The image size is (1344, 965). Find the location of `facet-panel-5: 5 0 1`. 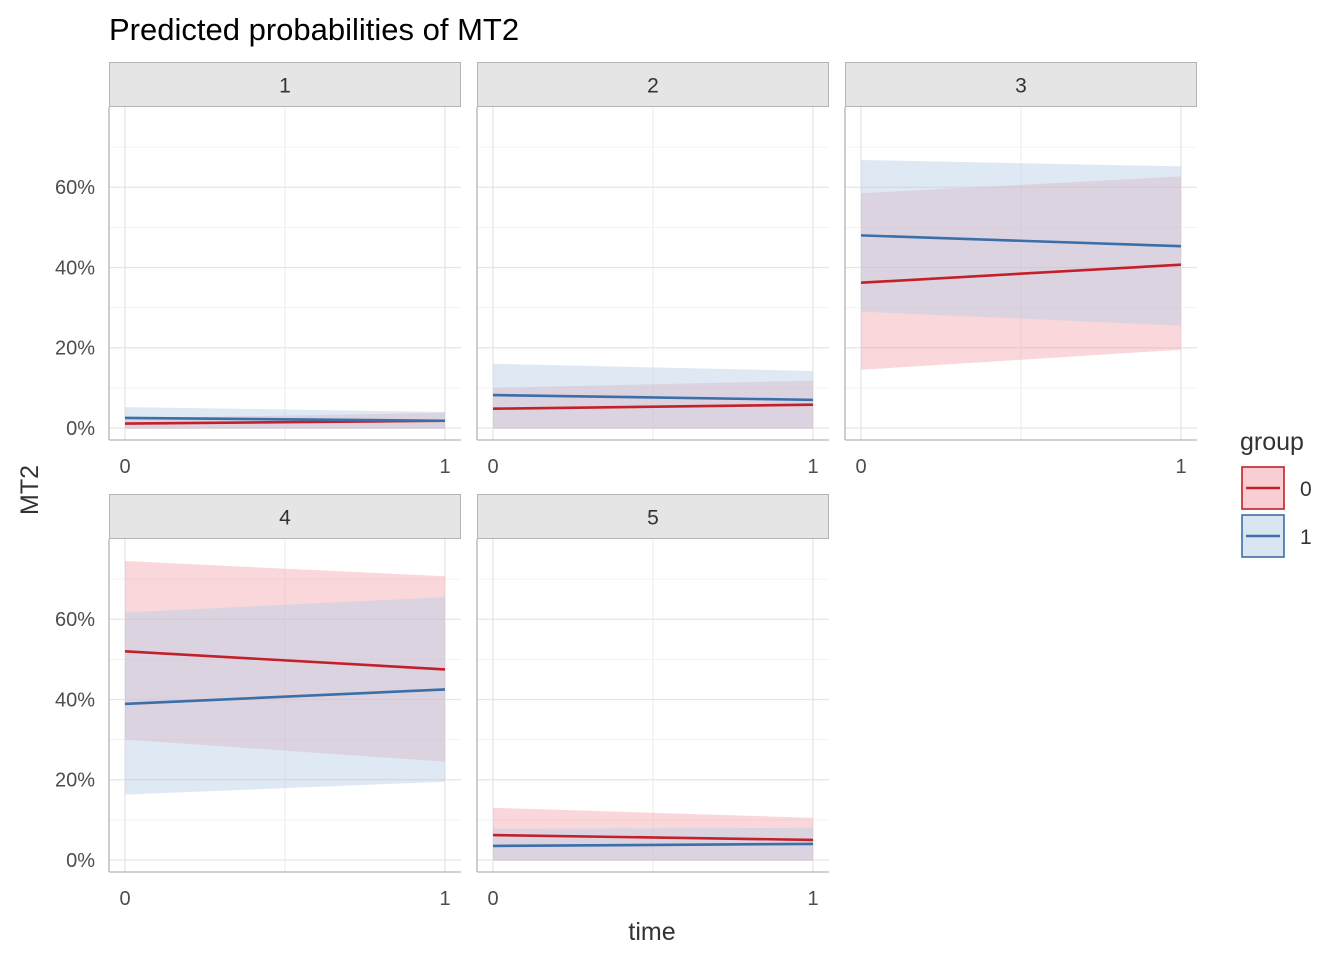

facet-panel-5: 5 0 1 is located at coordinates (652, 702).